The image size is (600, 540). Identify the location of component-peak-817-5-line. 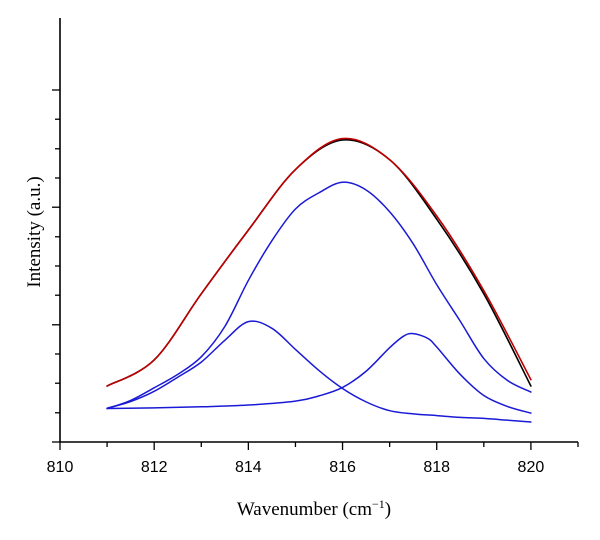
(319, 373).